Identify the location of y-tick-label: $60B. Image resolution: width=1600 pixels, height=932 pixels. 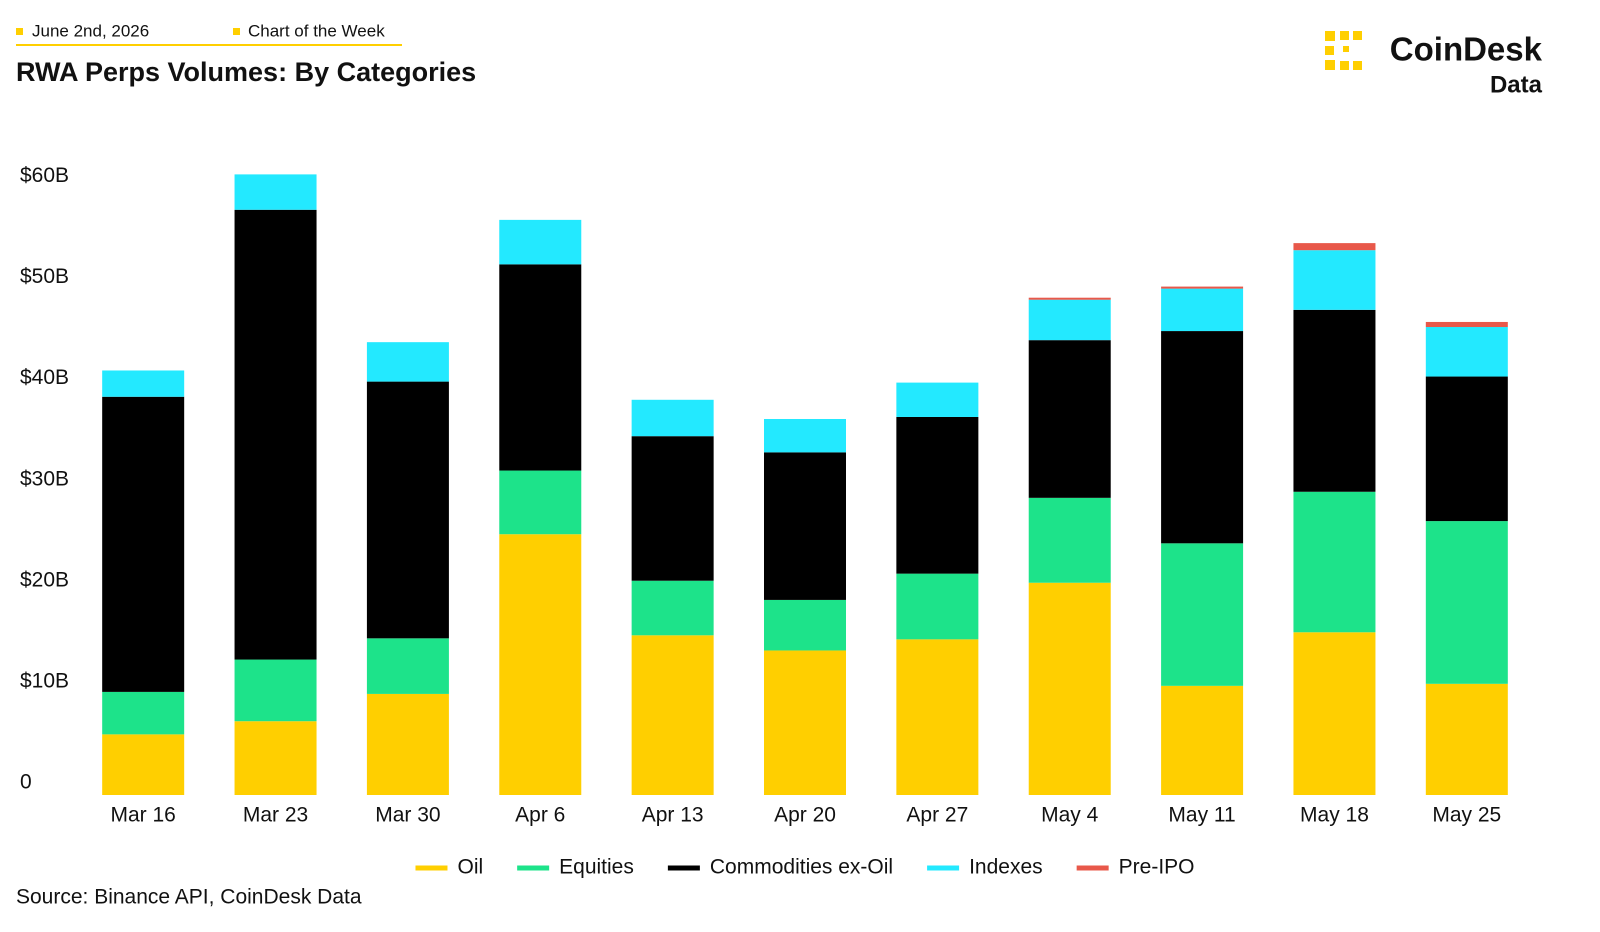
(44, 175).